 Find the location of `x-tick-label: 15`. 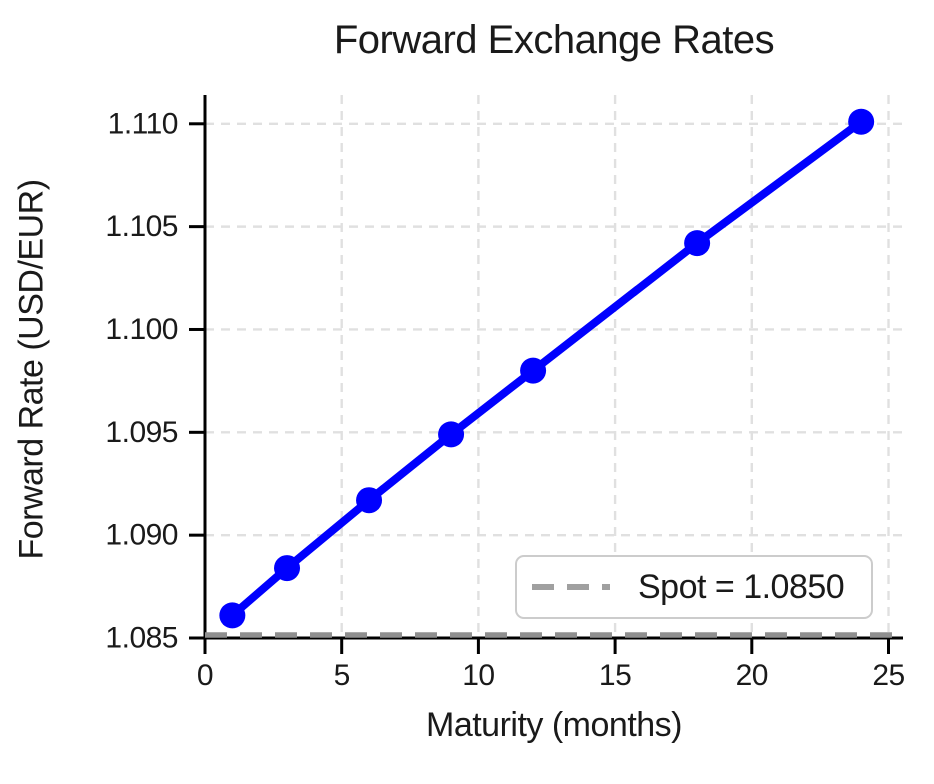

x-tick-label: 15 is located at coordinates (615, 675).